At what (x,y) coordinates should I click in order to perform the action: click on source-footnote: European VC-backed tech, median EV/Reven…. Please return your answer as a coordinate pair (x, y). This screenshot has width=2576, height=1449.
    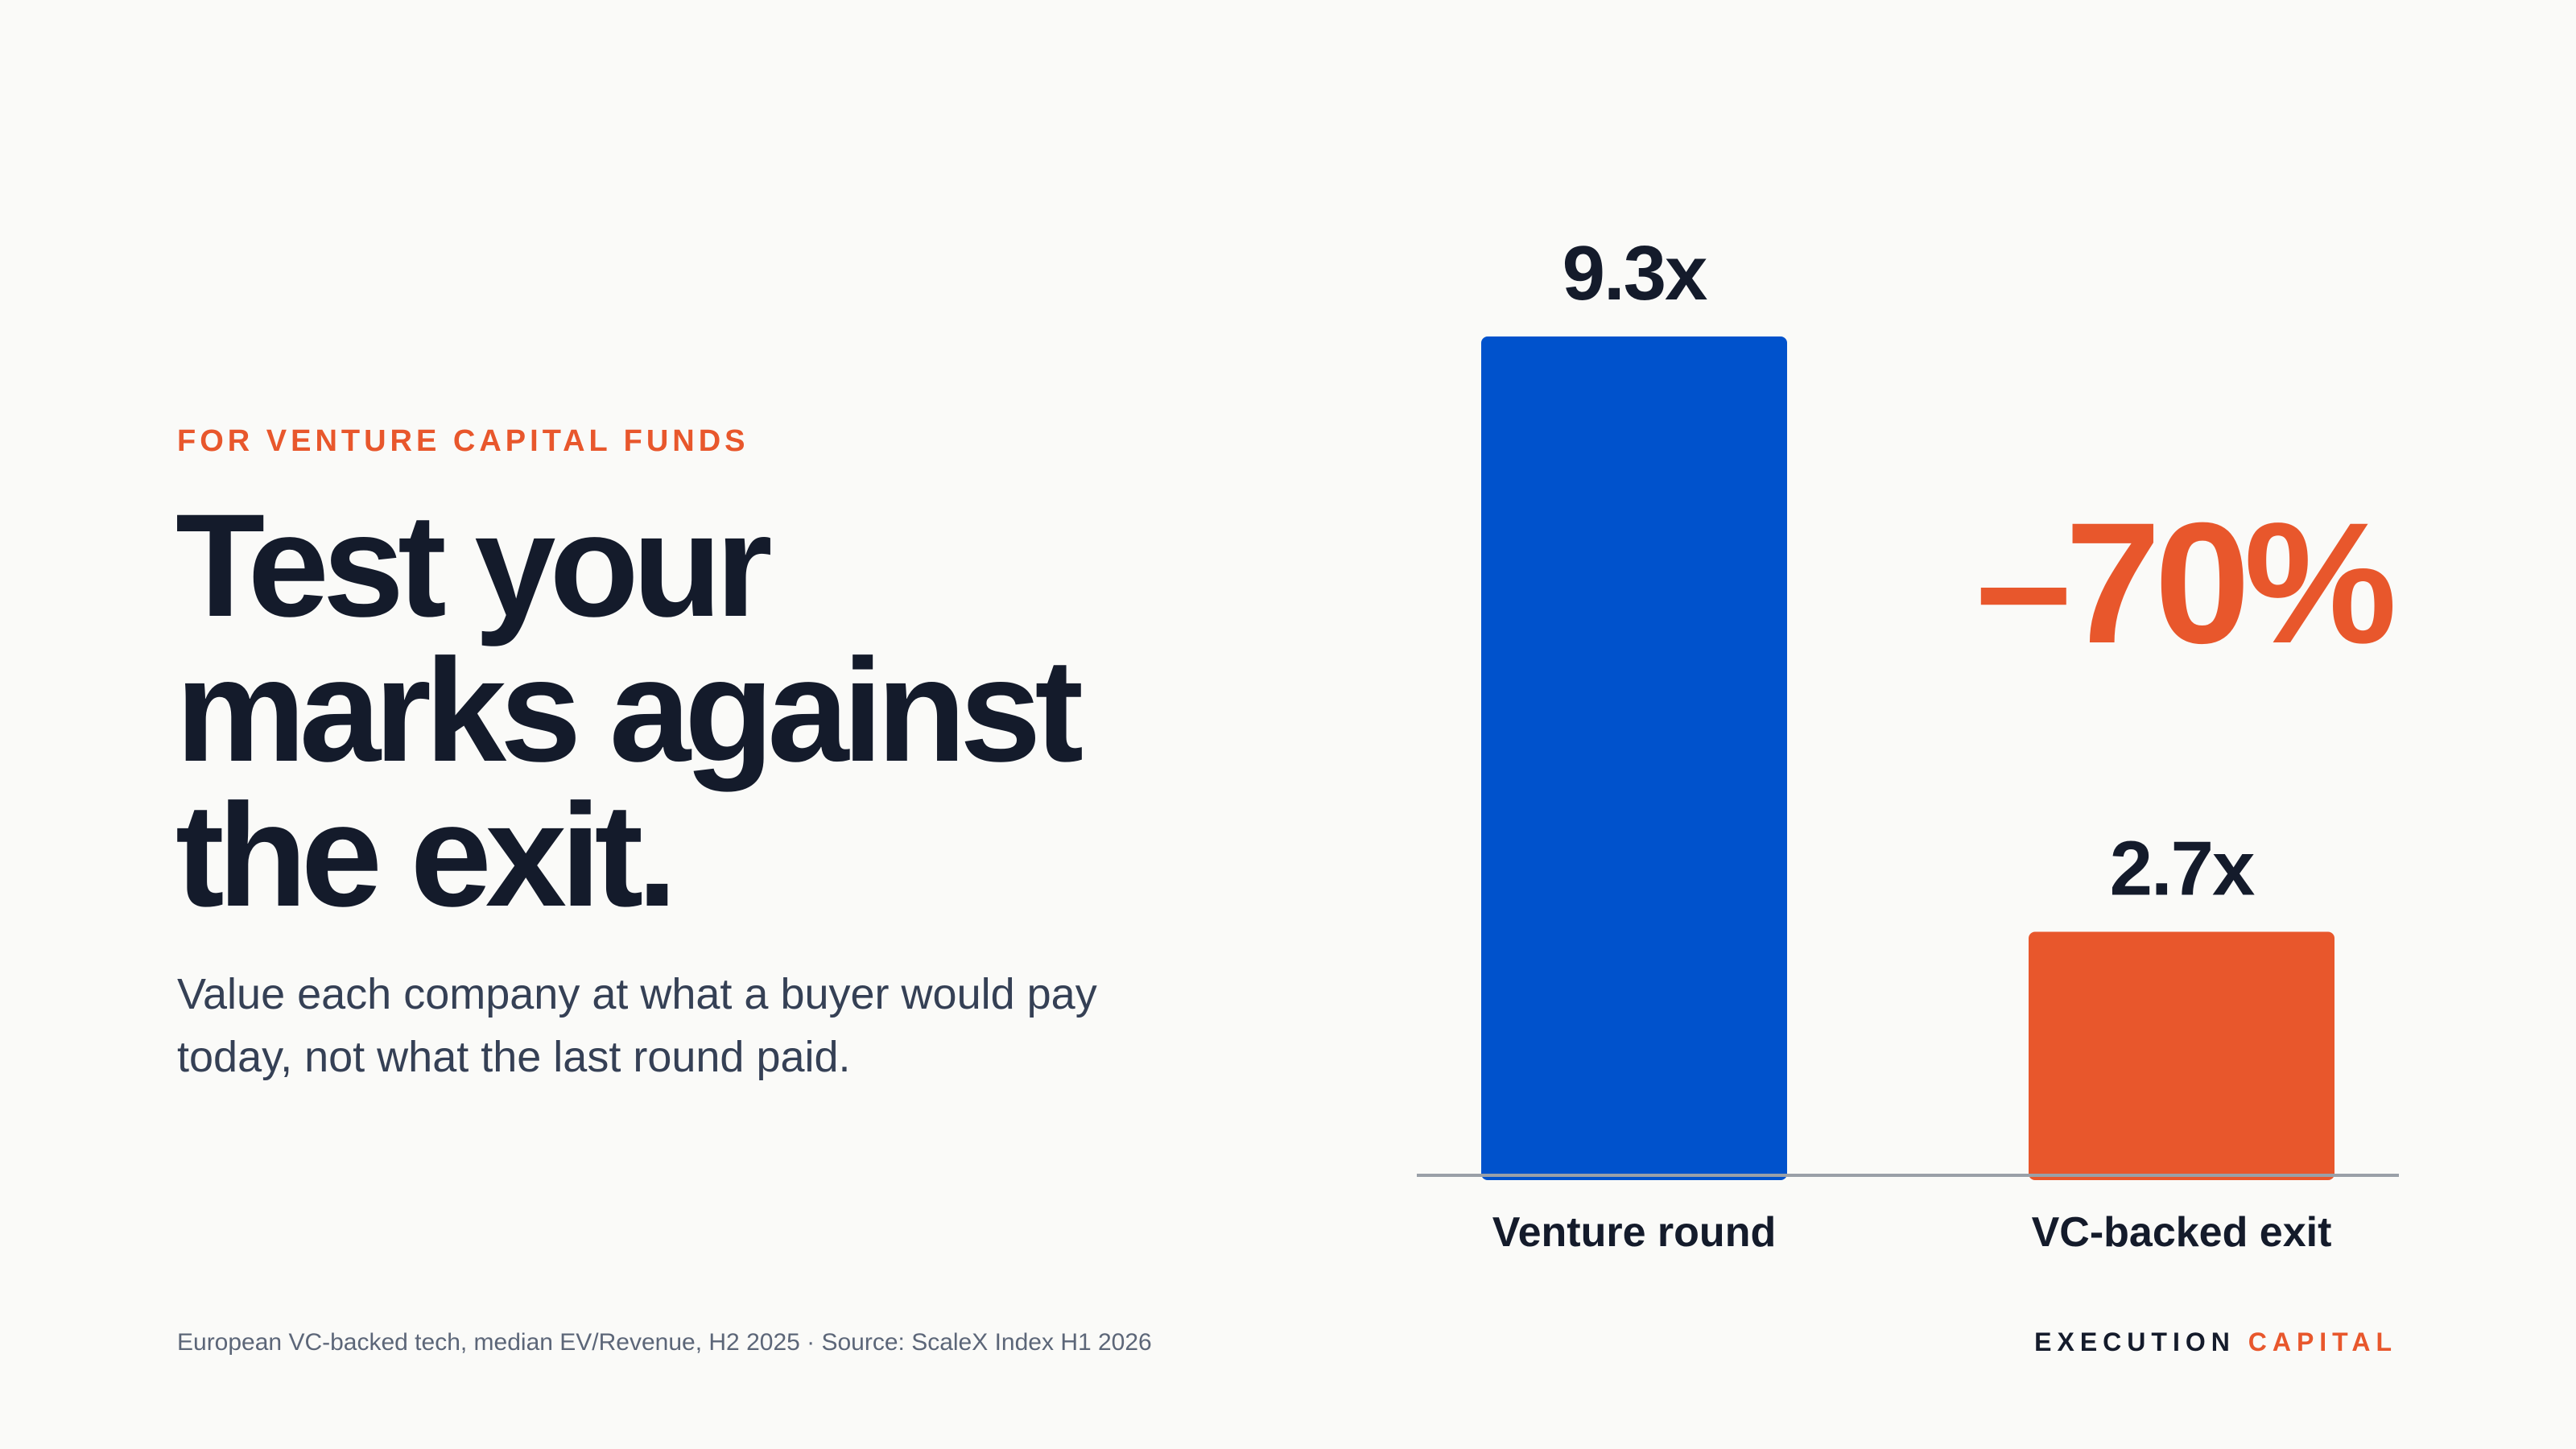
    Looking at the image, I should click on (664, 1342).